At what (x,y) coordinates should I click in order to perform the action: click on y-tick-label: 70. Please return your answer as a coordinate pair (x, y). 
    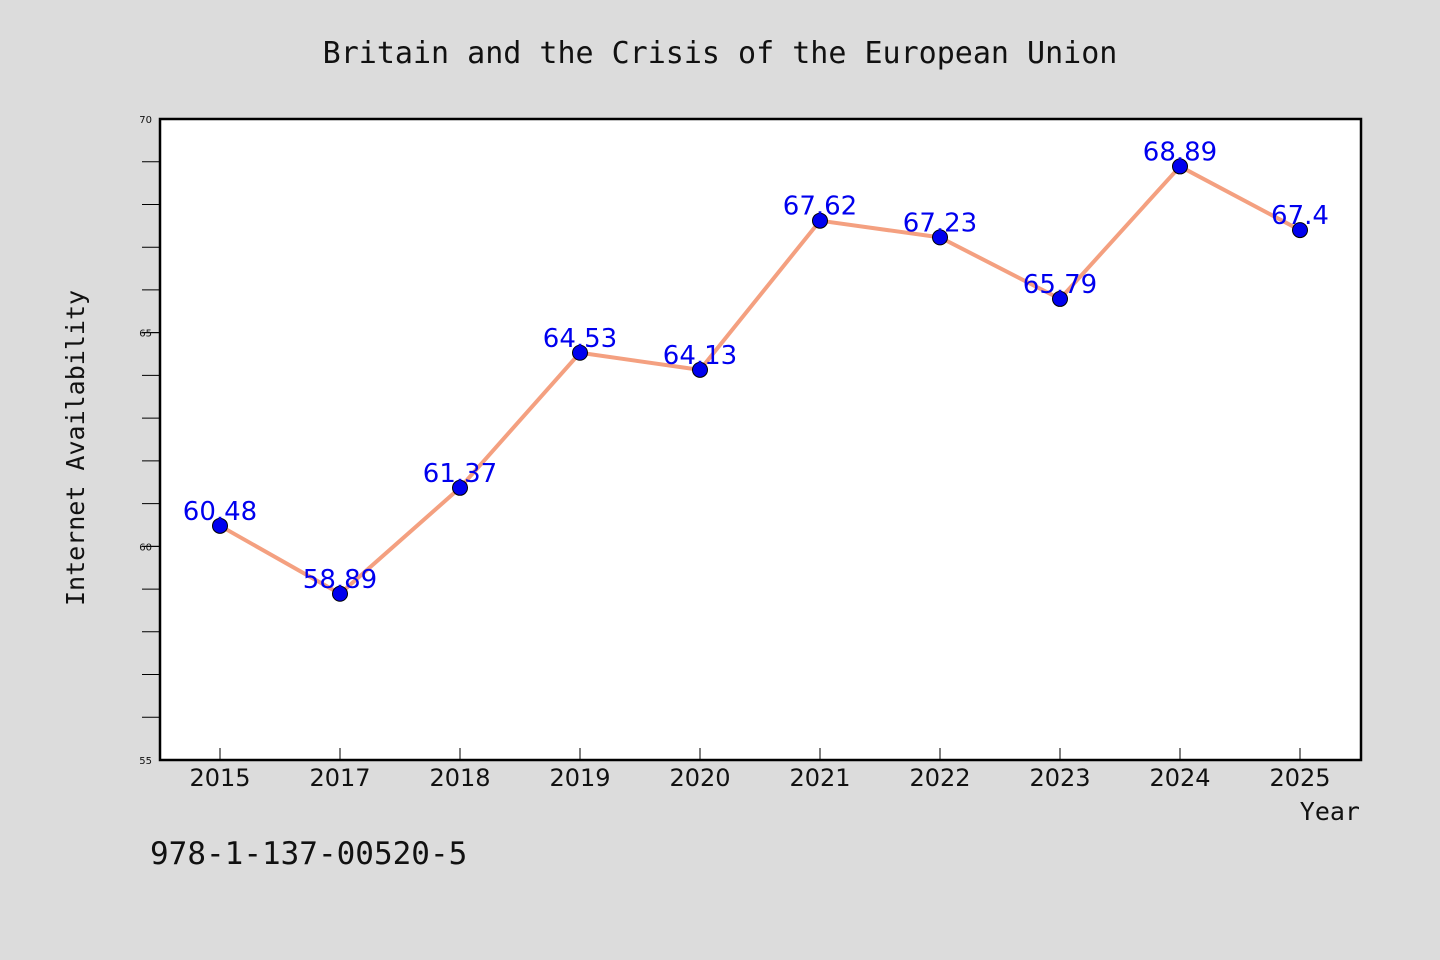
    Looking at the image, I should click on (145, 120).